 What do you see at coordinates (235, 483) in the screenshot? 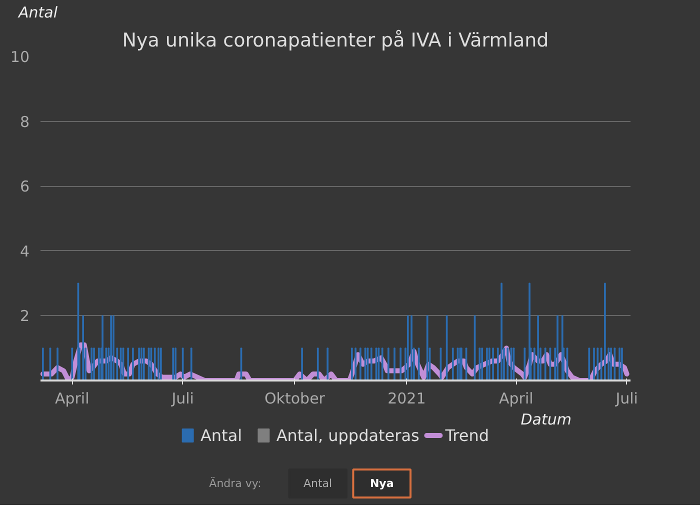
I see `text: Ändra vy:` at bounding box center [235, 483].